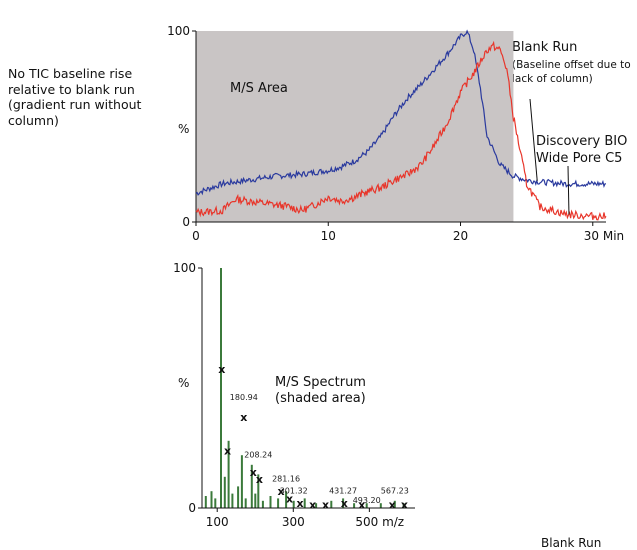 This screenshot has width=637, height=550. I want to click on discovery-column-label: Discovery BIO Wide Pore C5, so click(582, 150).